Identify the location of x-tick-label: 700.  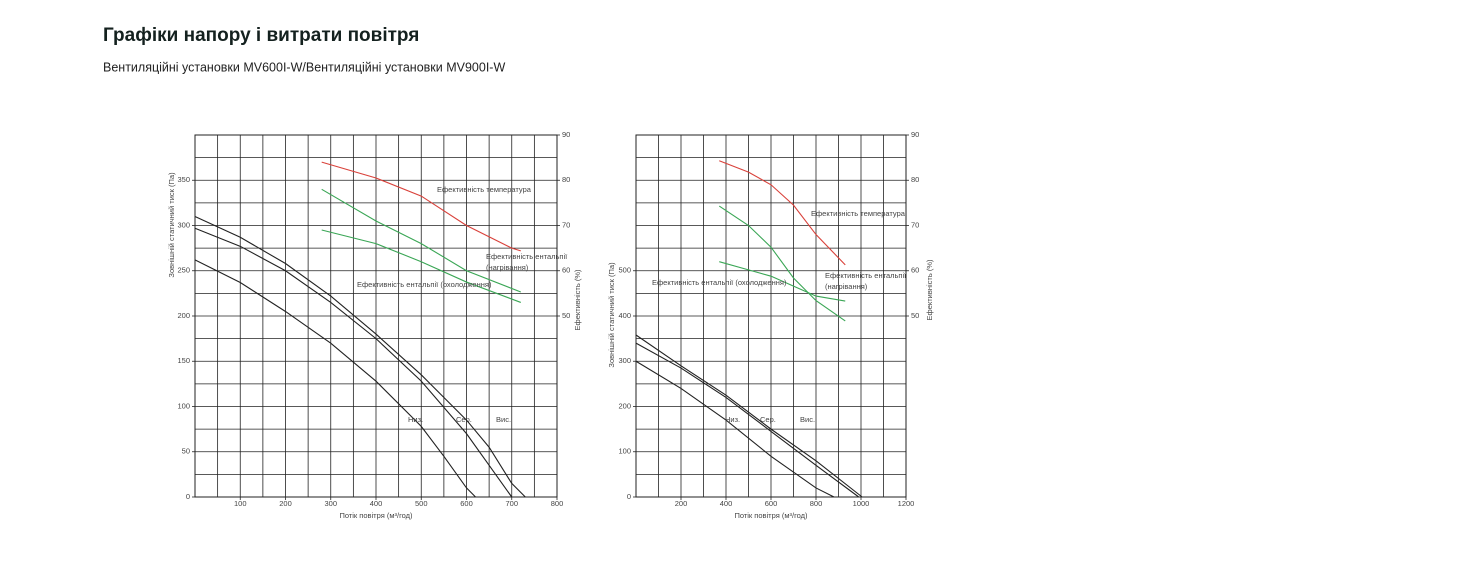
(511, 503).